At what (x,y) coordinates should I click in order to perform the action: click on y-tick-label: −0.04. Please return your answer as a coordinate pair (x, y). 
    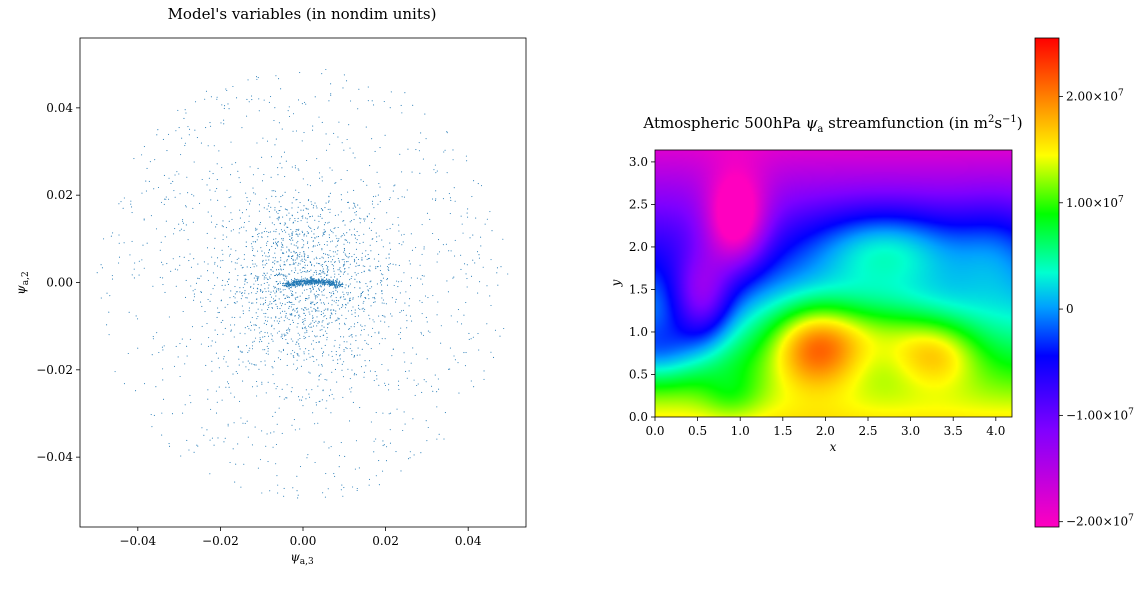
    Looking at the image, I should click on (54, 457).